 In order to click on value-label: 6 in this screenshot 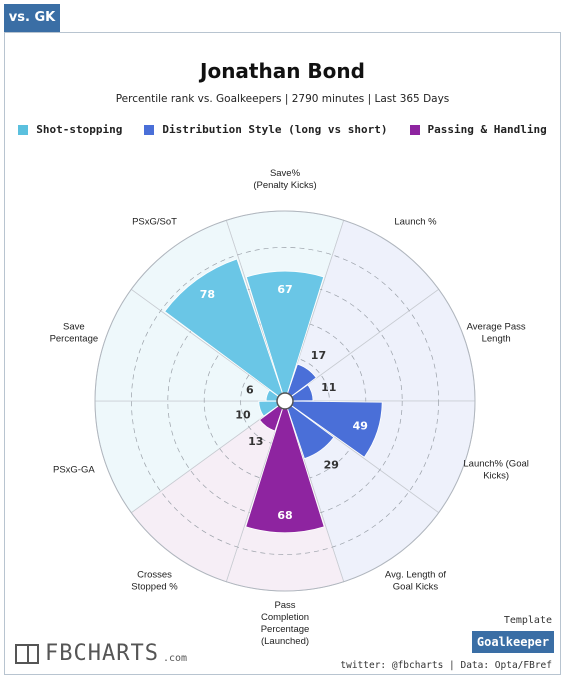, I will do `click(250, 390)`.